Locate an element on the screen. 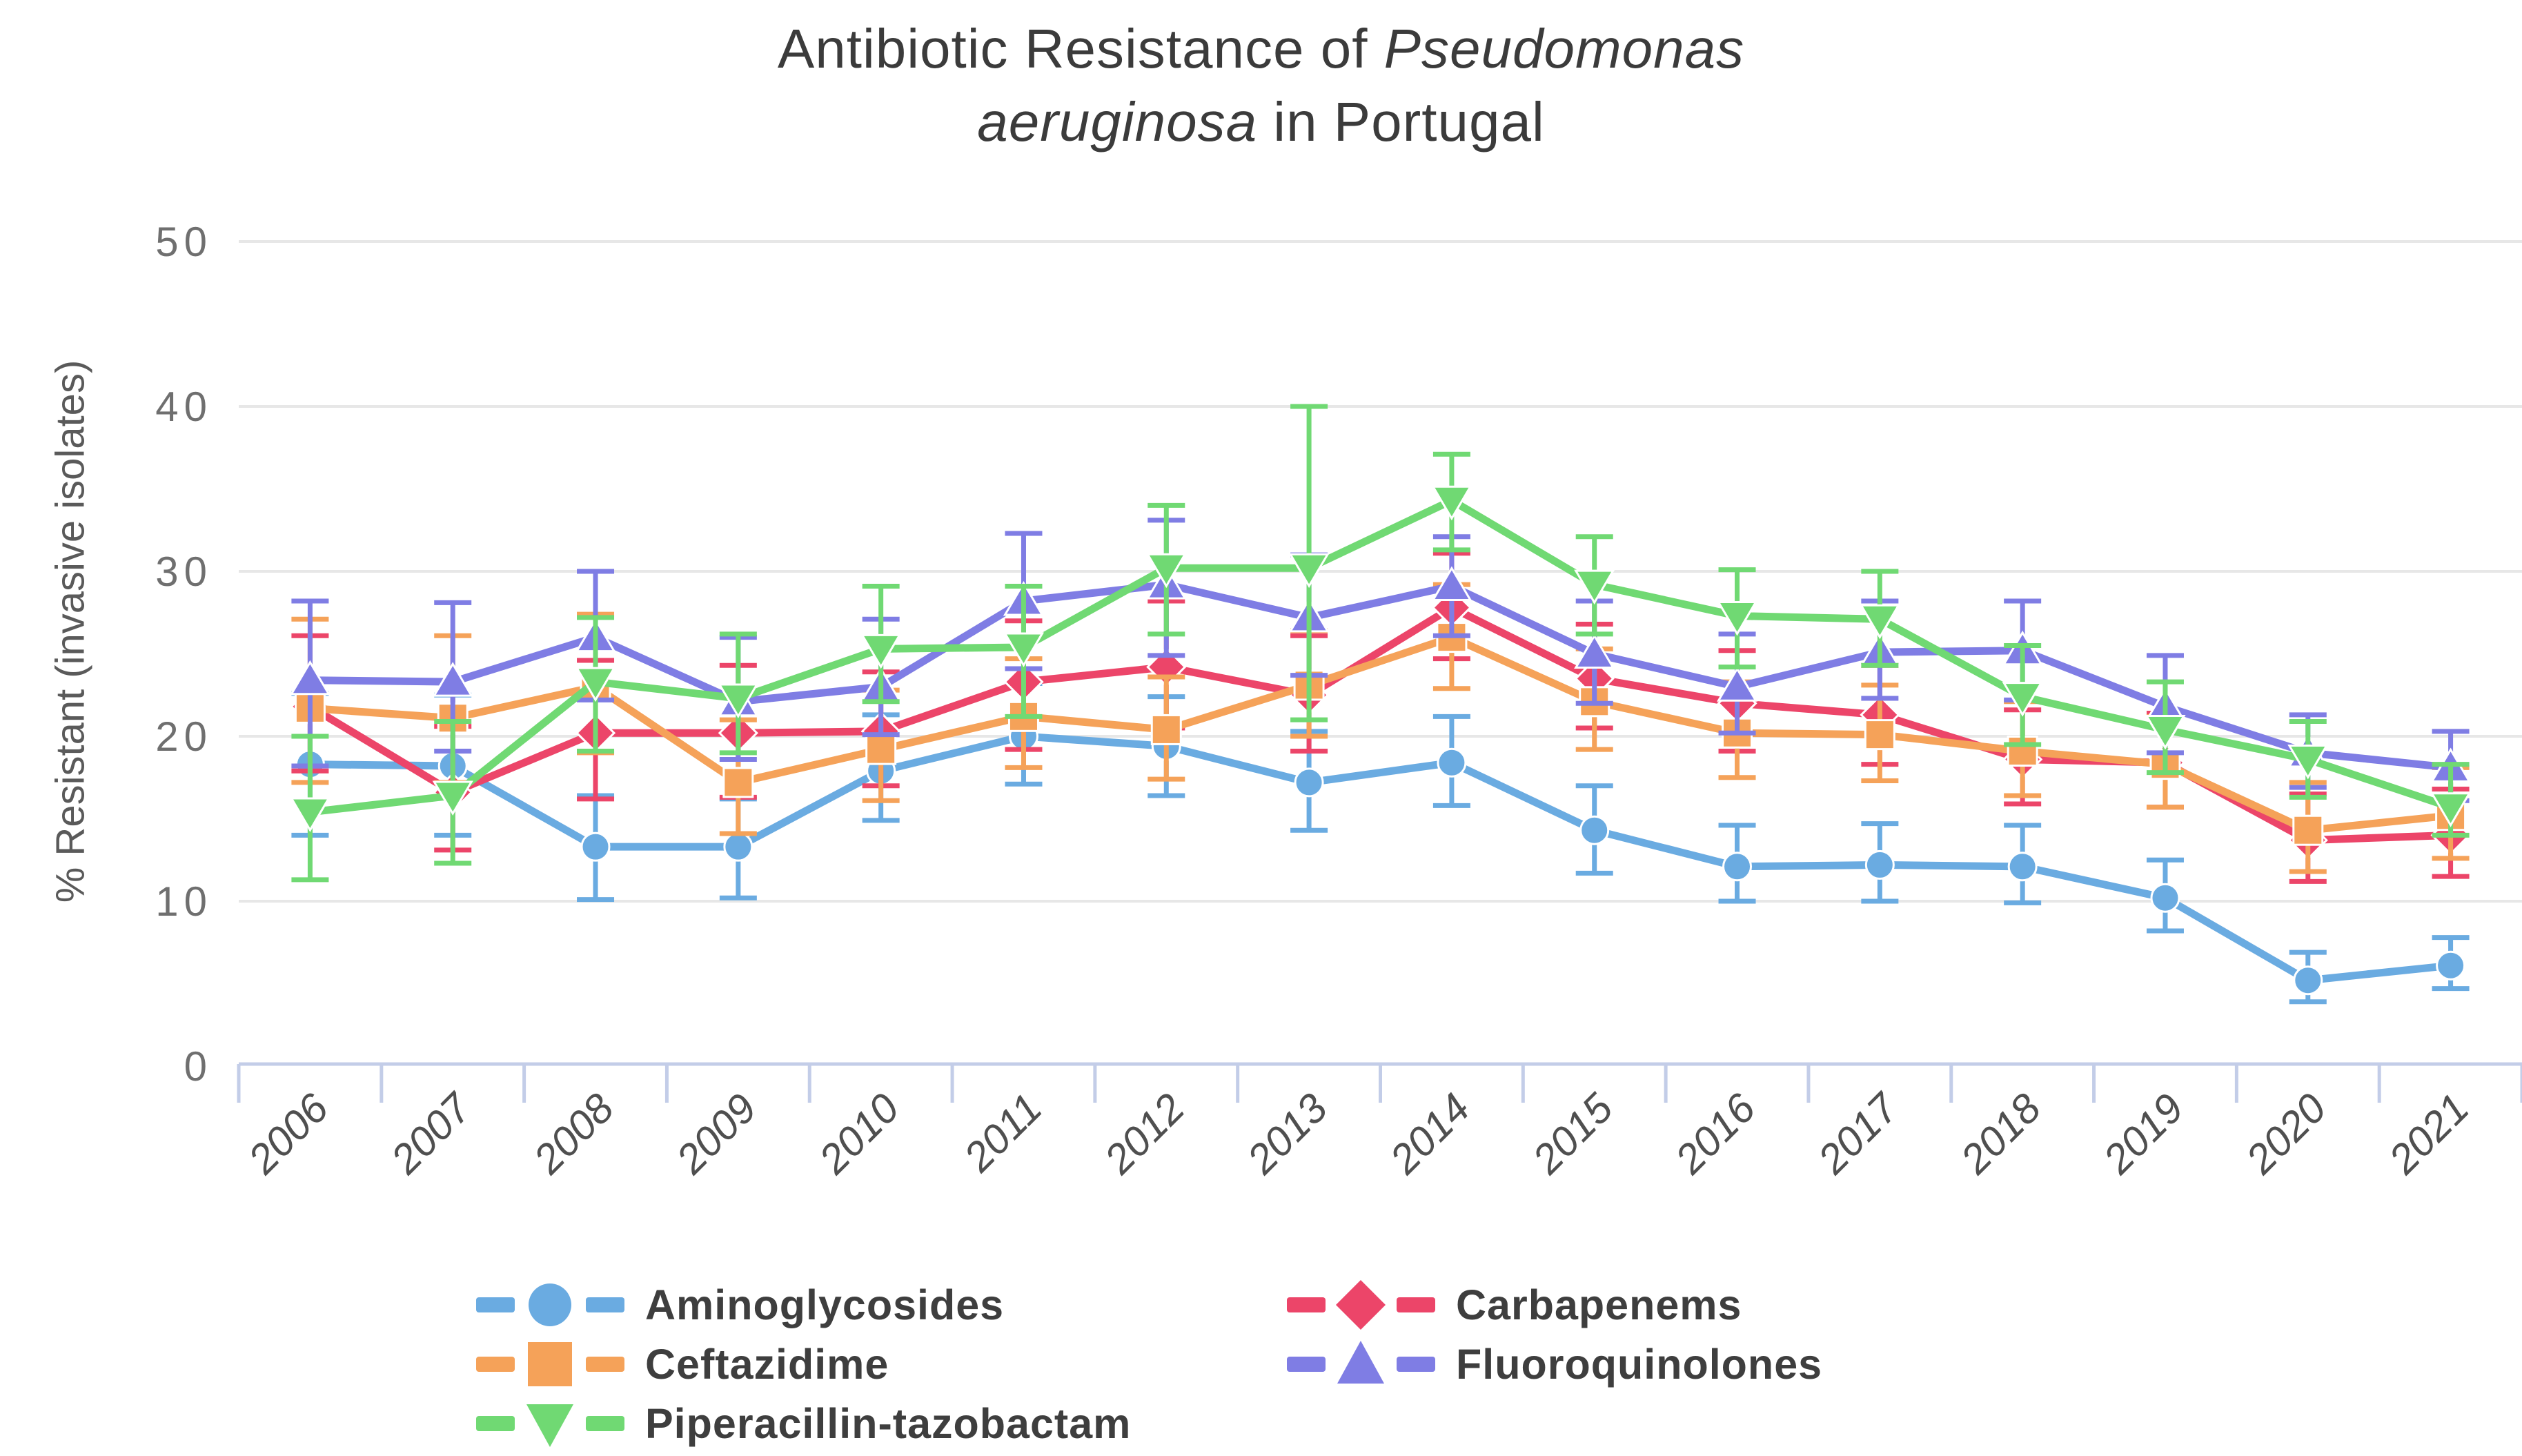 The width and height of the screenshot is (2522, 1456). series-line-ceftazidime is located at coordinates (1380, 733).